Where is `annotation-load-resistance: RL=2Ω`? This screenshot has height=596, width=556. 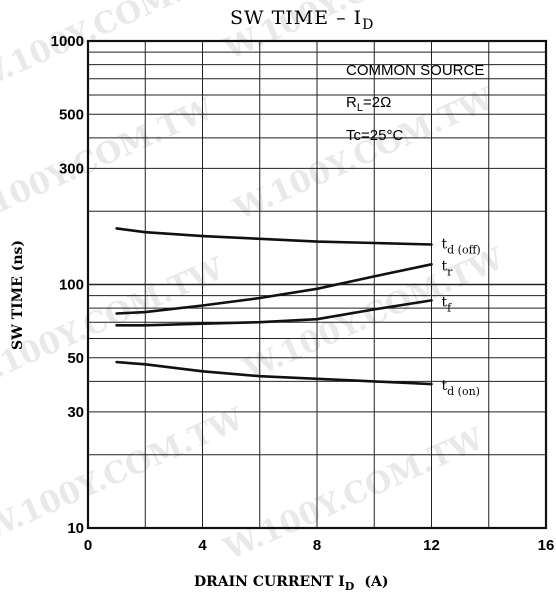 annotation-load-resistance: RL=2Ω is located at coordinates (368, 104).